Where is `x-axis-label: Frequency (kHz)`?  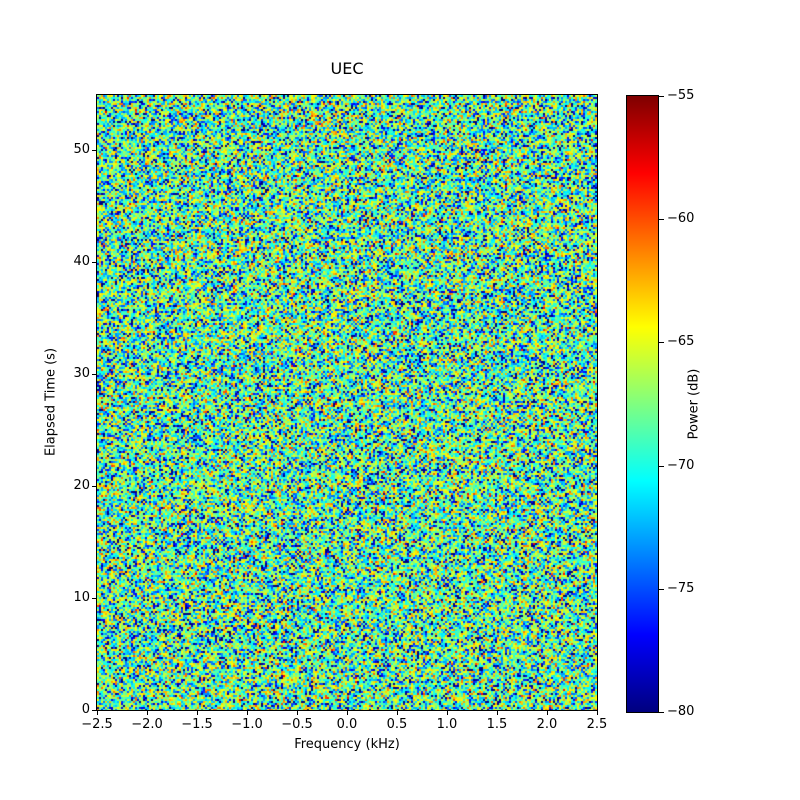
x-axis-label: Frequency (kHz) is located at coordinates (347, 744).